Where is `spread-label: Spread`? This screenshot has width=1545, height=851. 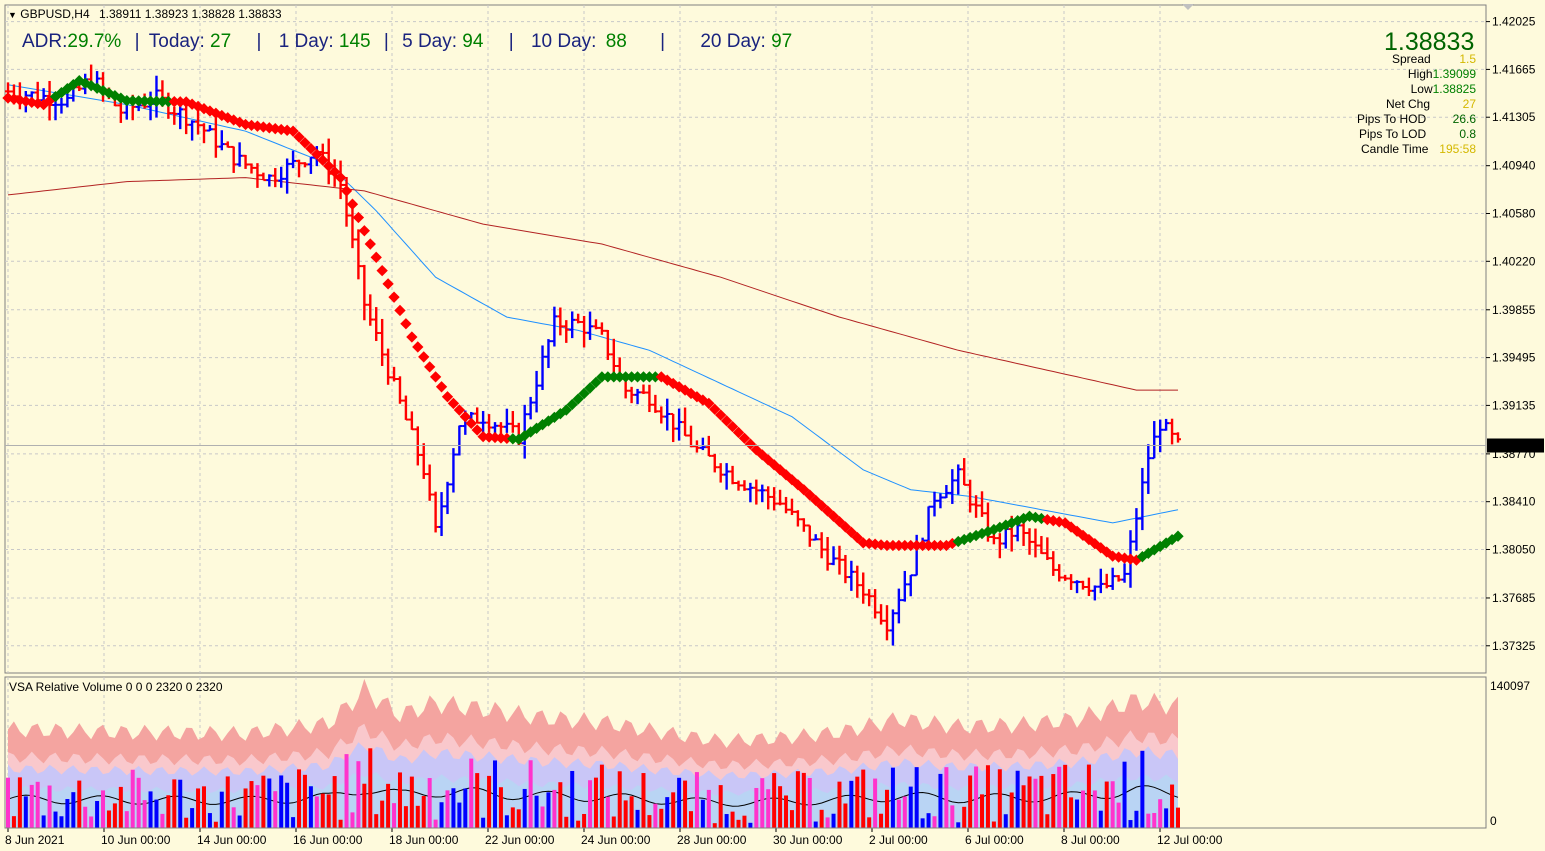 spread-label: Spread is located at coordinates (1411, 59).